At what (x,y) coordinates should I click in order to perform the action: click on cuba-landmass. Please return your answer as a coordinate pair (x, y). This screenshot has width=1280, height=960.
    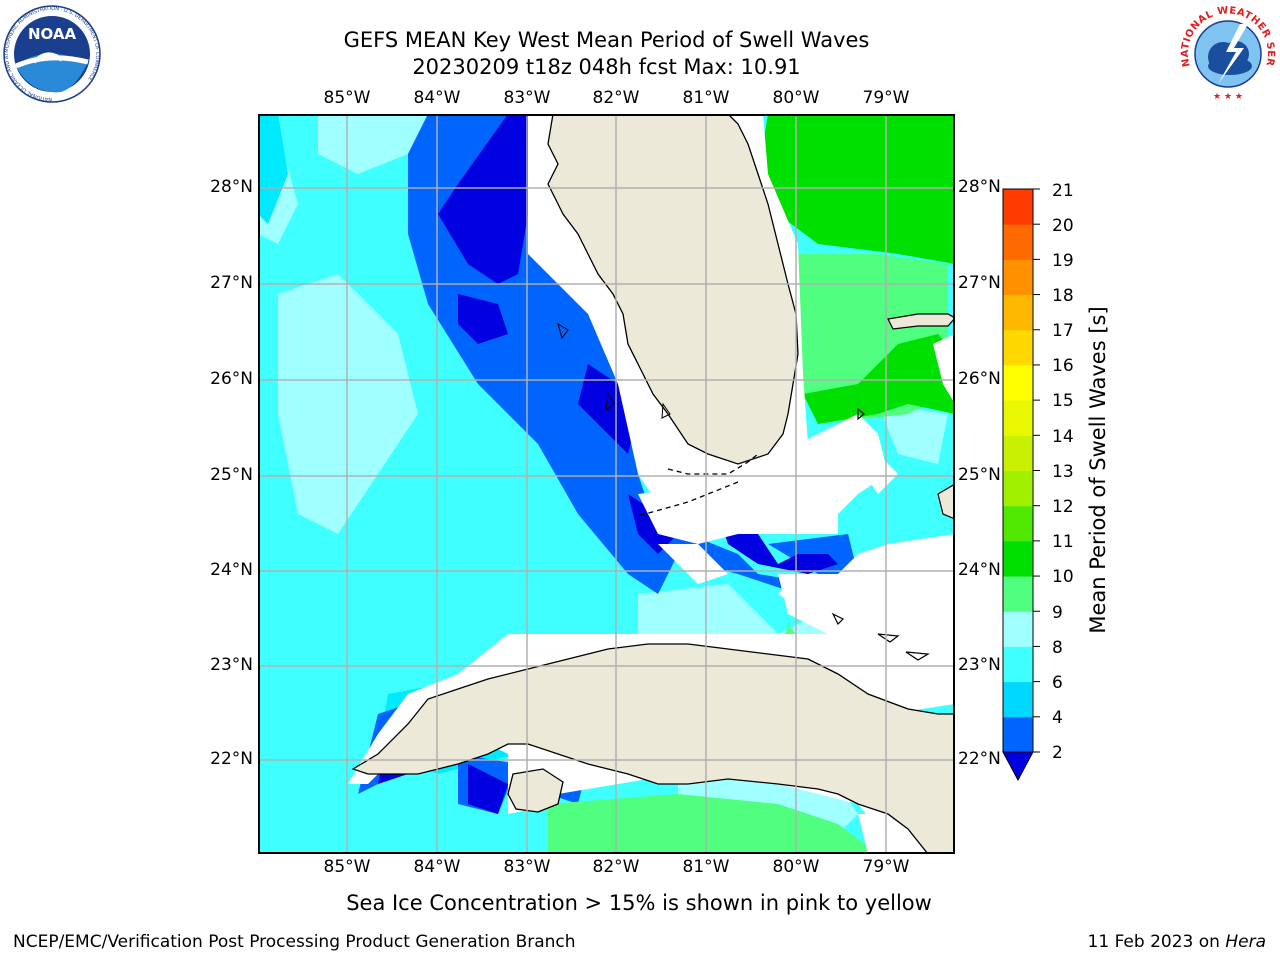
    Looking at the image, I should click on (653, 748).